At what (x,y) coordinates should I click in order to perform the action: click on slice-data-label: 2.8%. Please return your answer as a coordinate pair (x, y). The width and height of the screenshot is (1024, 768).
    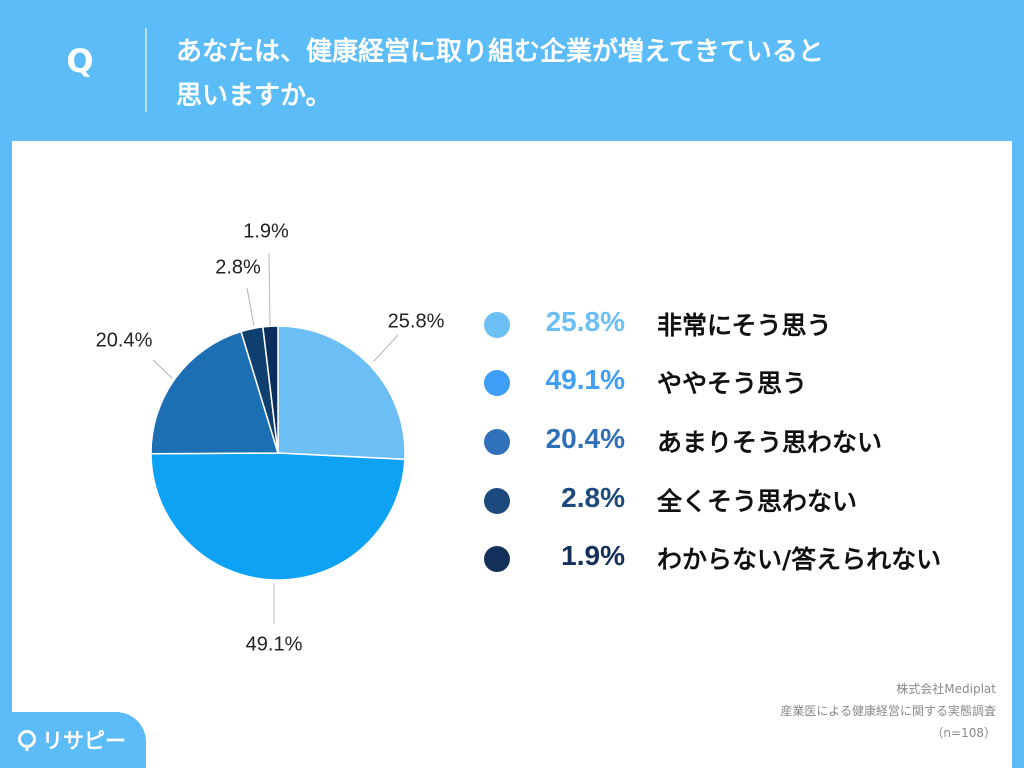
    Looking at the image, I should click on (238, 267).